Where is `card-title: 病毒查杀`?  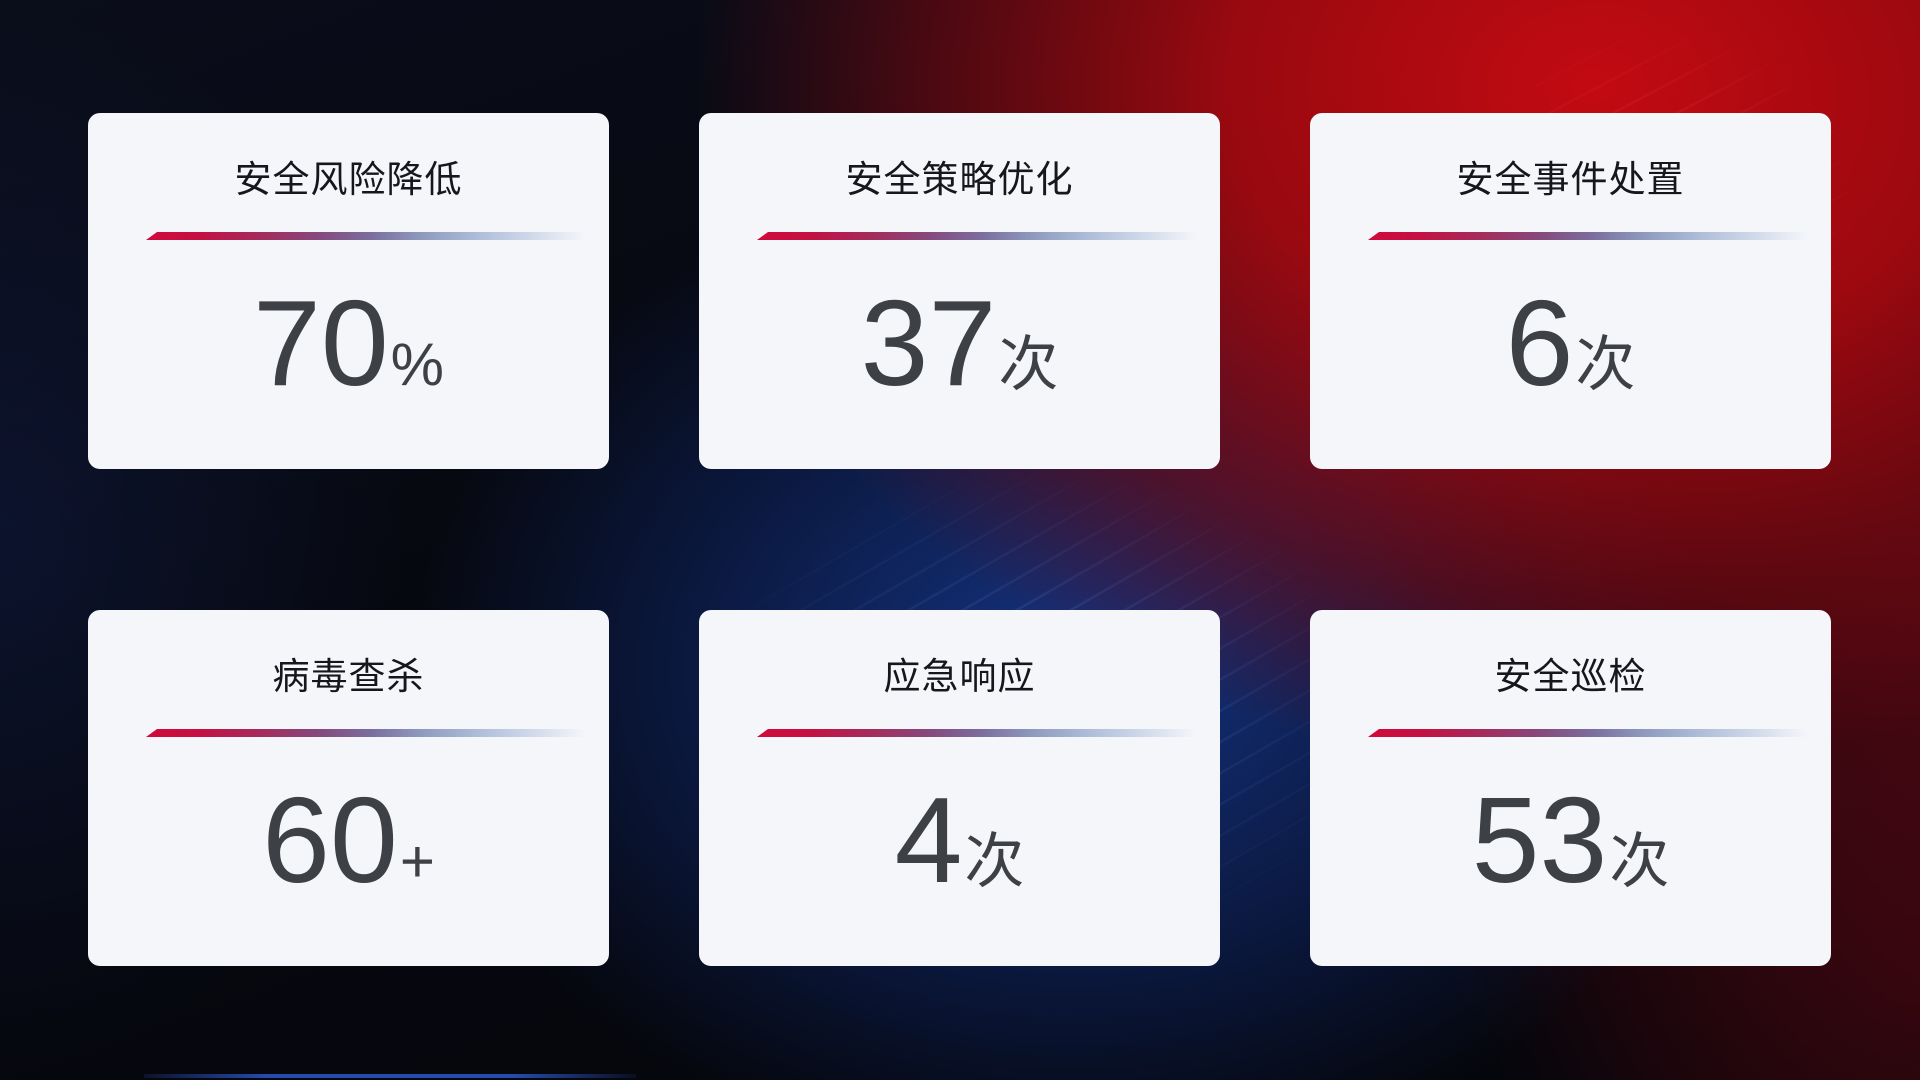
card-title: 病毒查杀 is located at coordinates (348, 676).